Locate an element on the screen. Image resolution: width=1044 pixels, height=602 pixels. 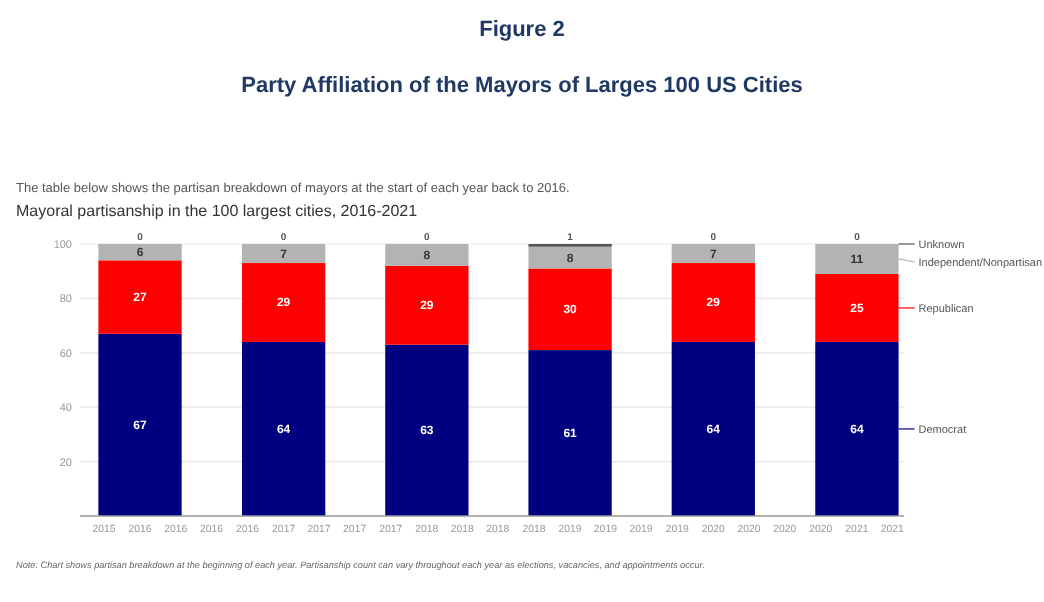
chart-title: Figure 2 is located at coordinates (522, 30).